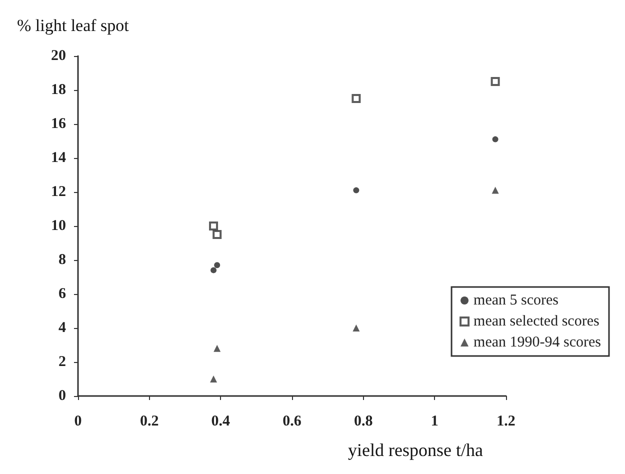 This screenshot has width=625, height=474. What do you see at coordinates (506, 422) in the screenshot?
I see `x-tick-label: 1.2` at bounding box center [506, 422].